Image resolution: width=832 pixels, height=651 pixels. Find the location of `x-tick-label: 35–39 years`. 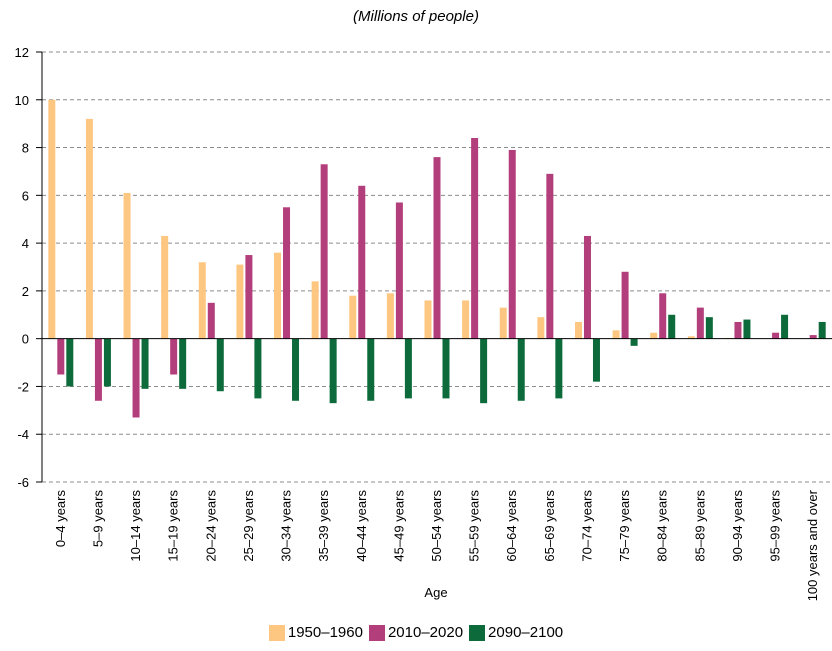

x-tick-label: 35–39 years is located at coordinates (323, 526).